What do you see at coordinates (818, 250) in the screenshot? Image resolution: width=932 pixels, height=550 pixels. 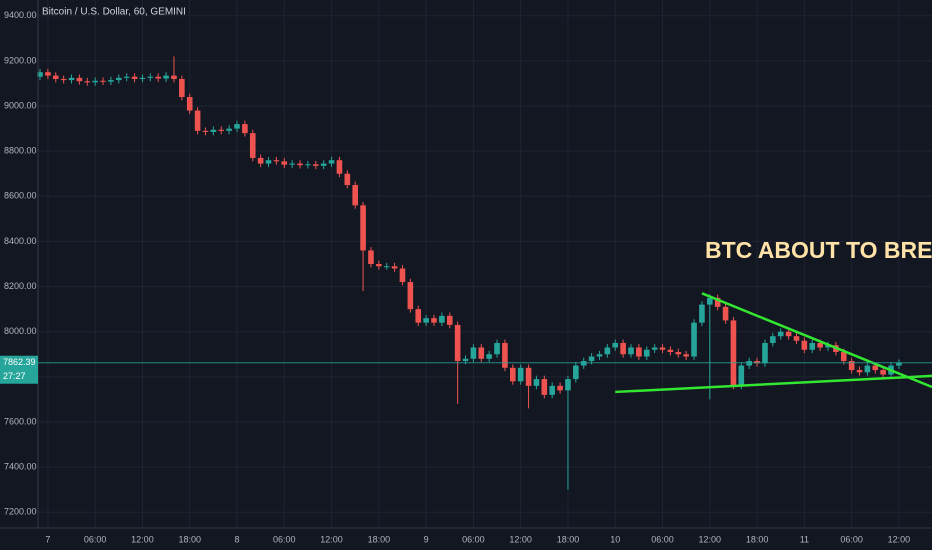 I see `annotation: BTC ABOUT TO BREAK` at bounding box center [818, 250].